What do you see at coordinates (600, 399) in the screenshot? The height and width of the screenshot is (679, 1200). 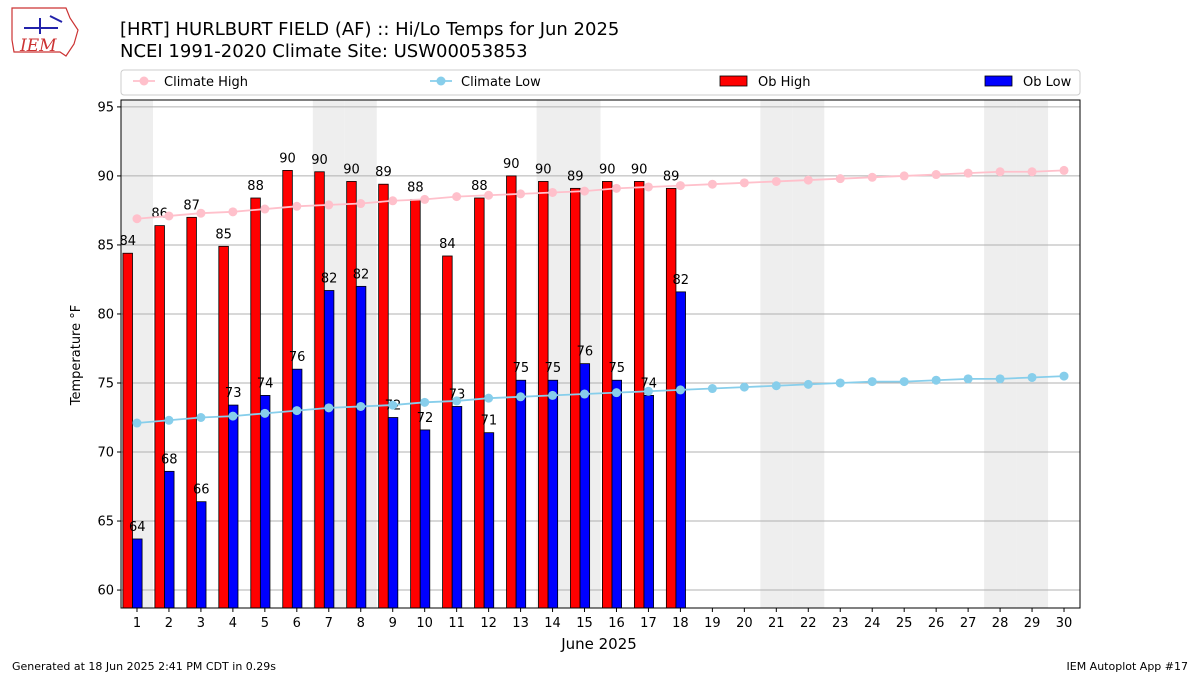 I see `line` at bounding box center [600, 399].